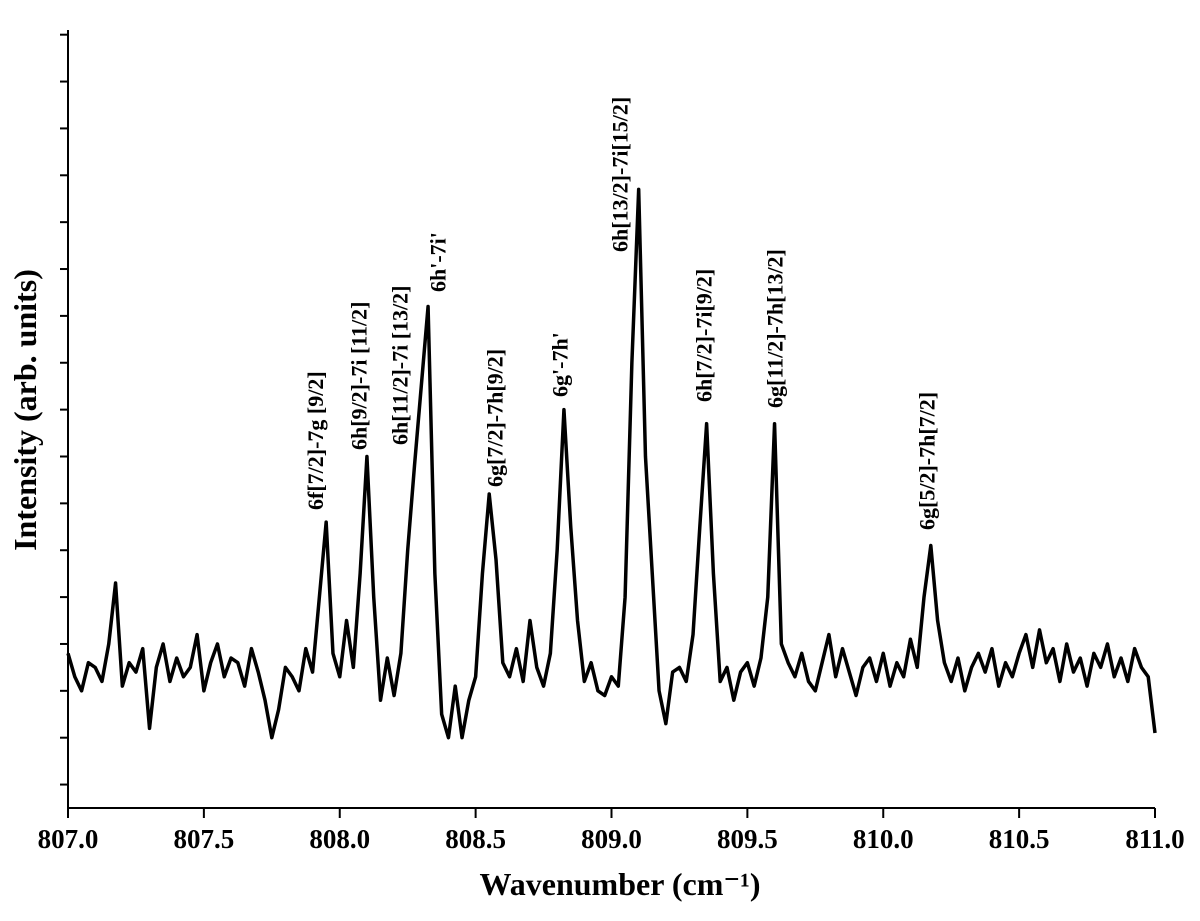 The image size is (1200, 921). What do you see at coordinates (619, 174) in the screenshot?
I see `peak-annotation: 6h[13/2]-7i[15/2]` at bounding box center [619, 174].